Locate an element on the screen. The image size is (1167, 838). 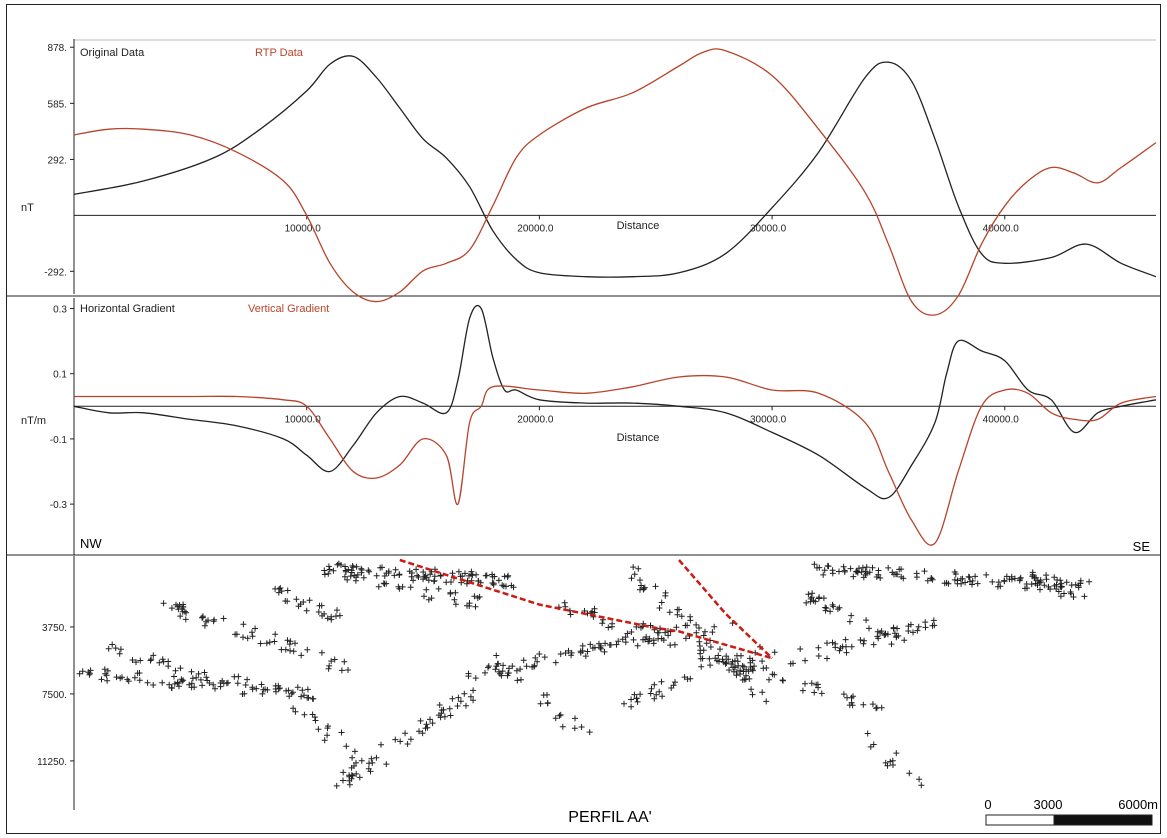
profile-caption: PERFIL AA' is located at coordinates (609, 817).